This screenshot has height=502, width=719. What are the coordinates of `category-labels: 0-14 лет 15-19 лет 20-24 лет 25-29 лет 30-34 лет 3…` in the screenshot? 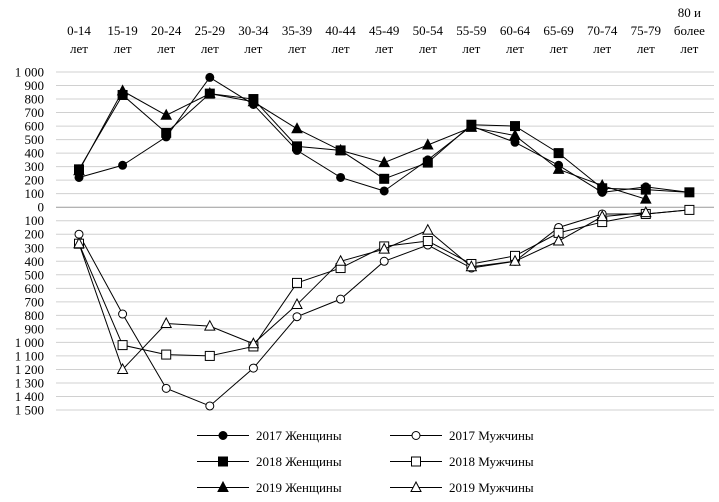 It's located at (386, 30).